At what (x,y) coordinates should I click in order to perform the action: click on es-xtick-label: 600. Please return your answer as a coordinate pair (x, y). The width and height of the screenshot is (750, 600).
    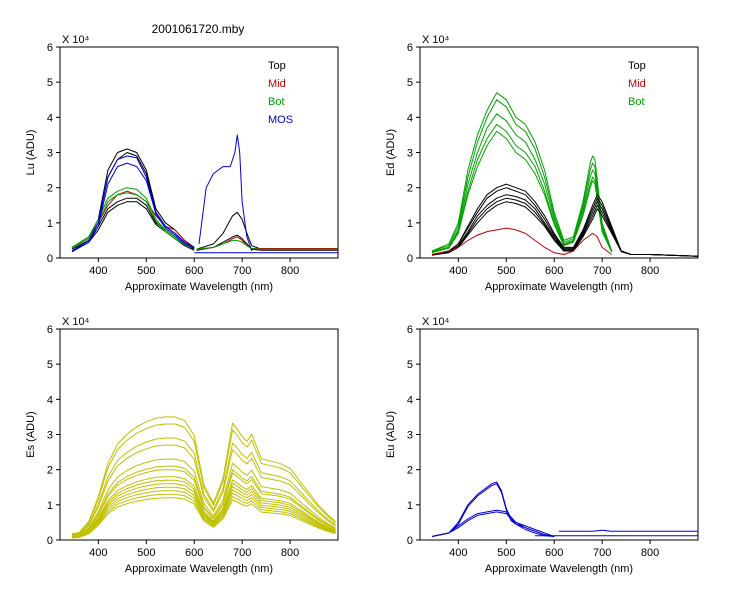
    Looking at the image, I should click on (194, 553).